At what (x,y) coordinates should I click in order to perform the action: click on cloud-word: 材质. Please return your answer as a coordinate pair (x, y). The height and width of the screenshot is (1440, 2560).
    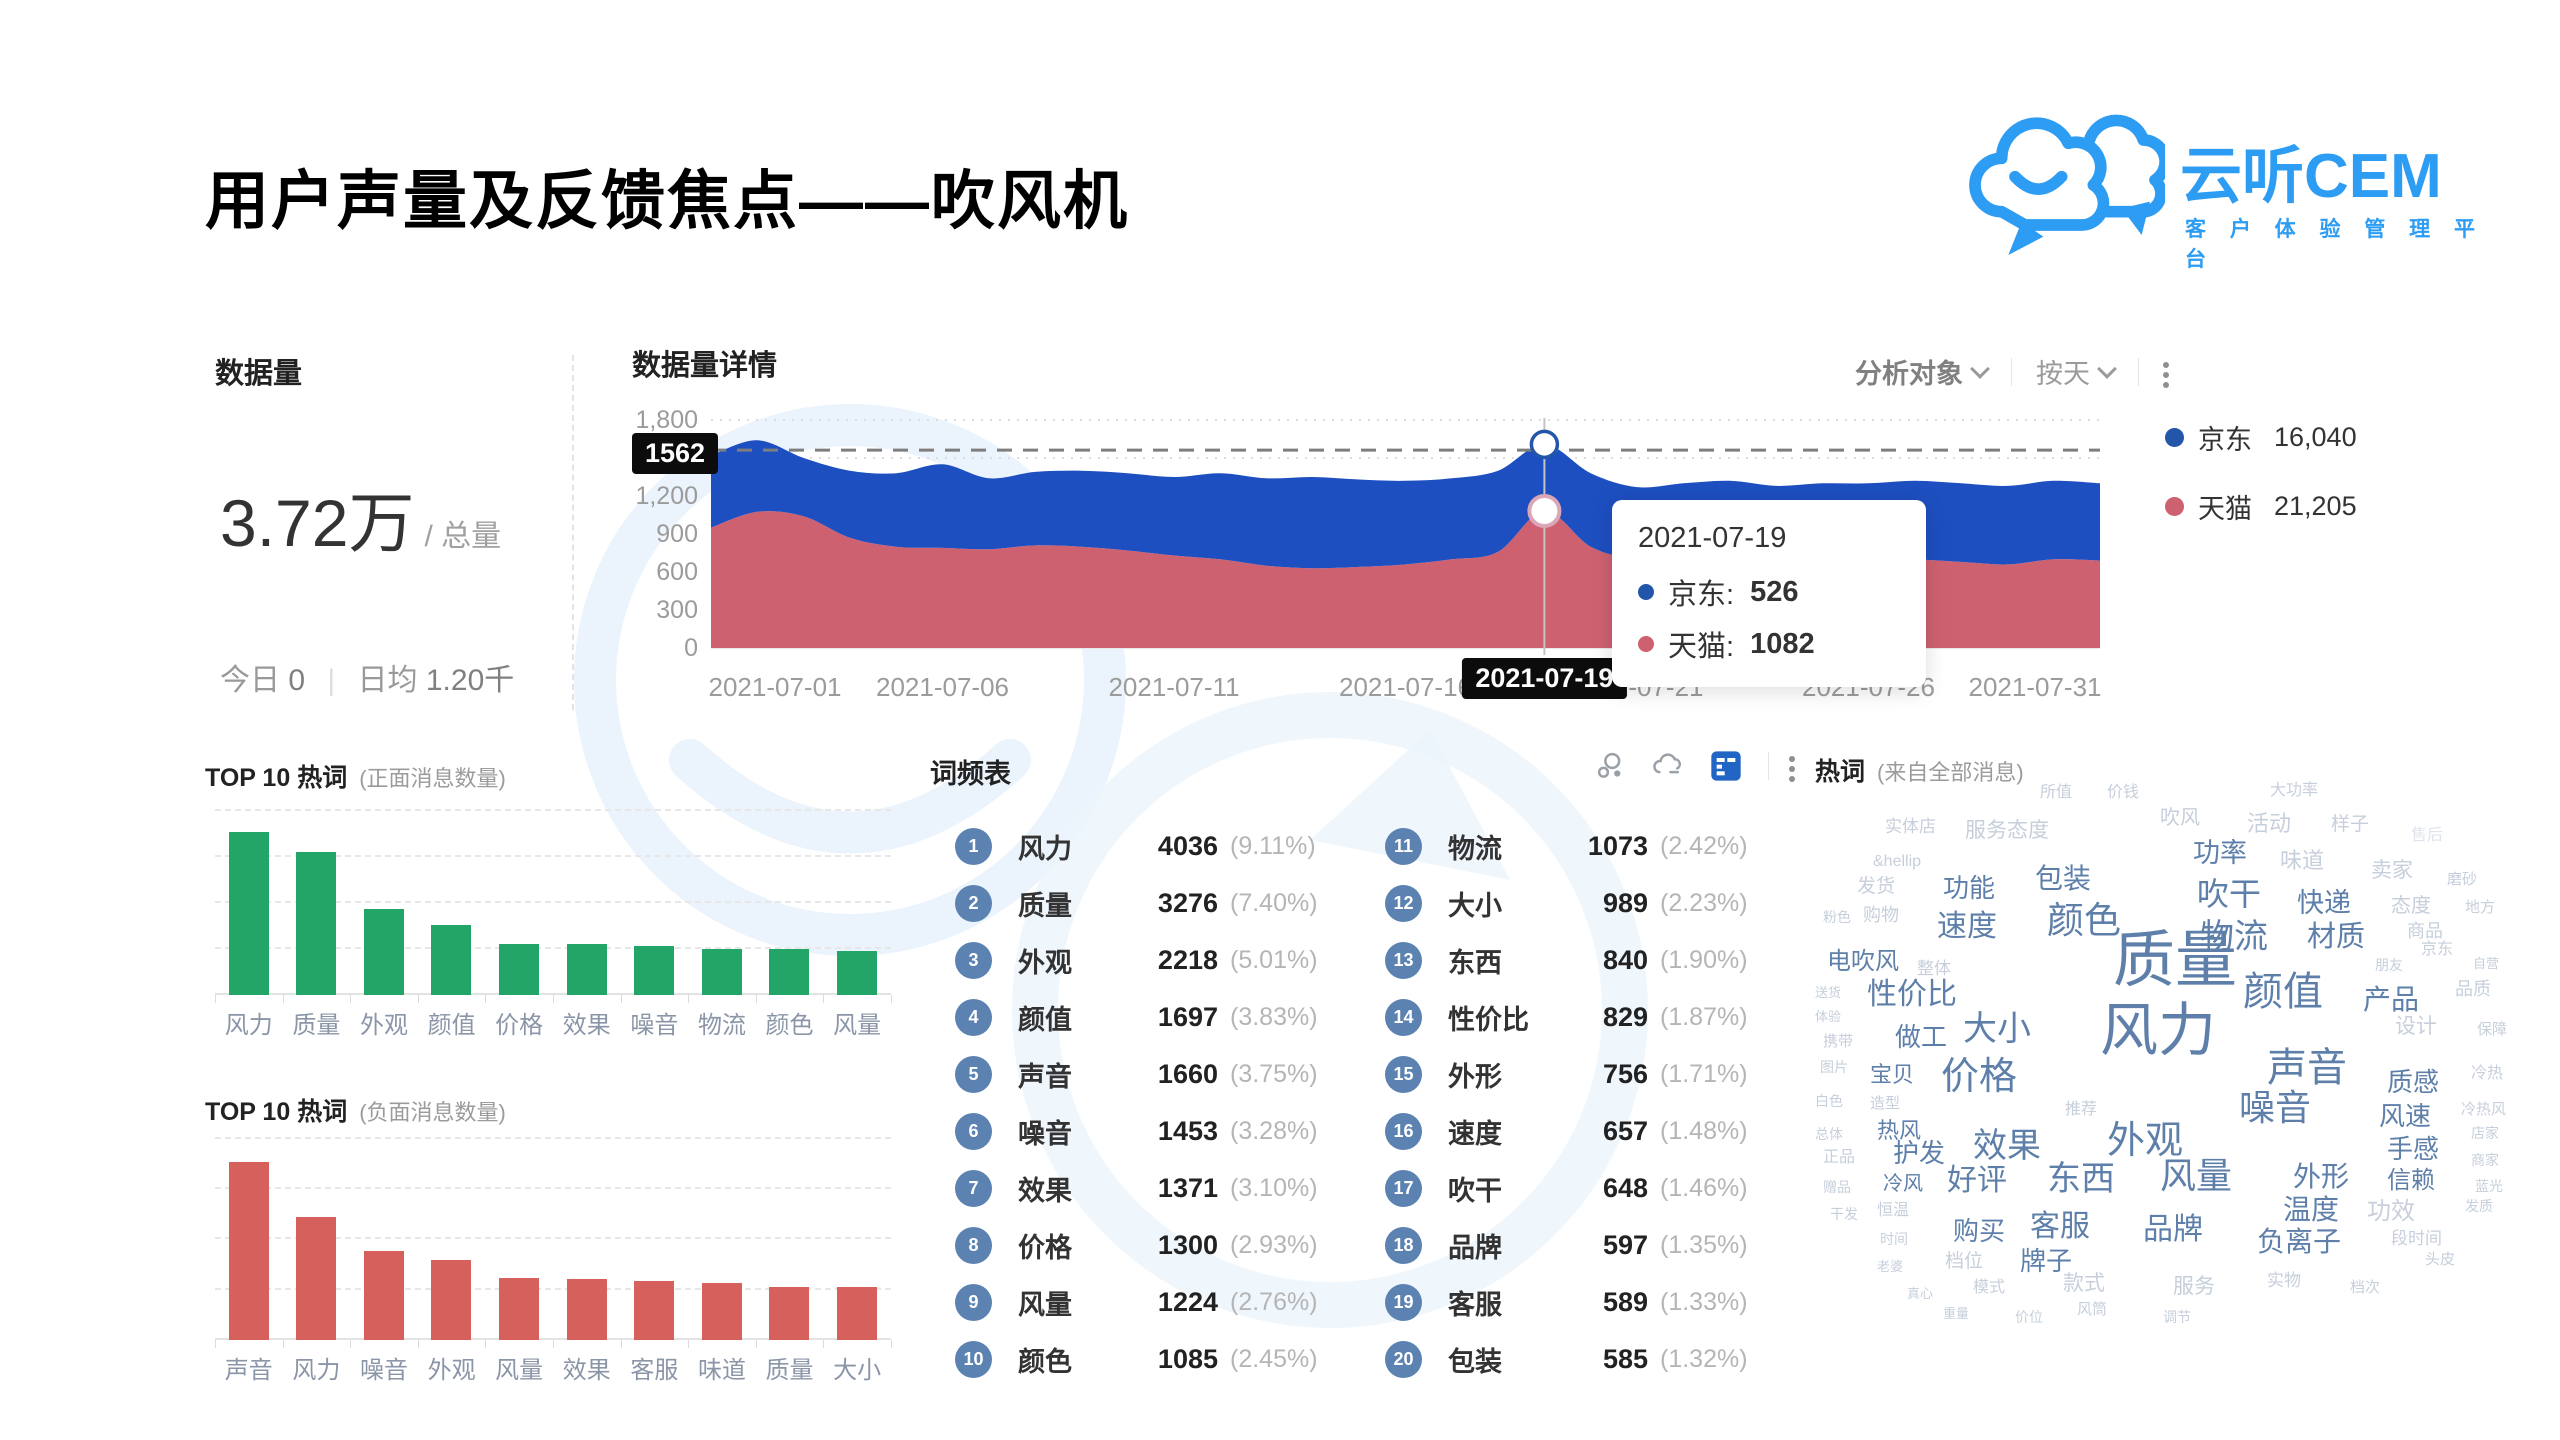
    Looking at the image, I should click on (2336, 937).